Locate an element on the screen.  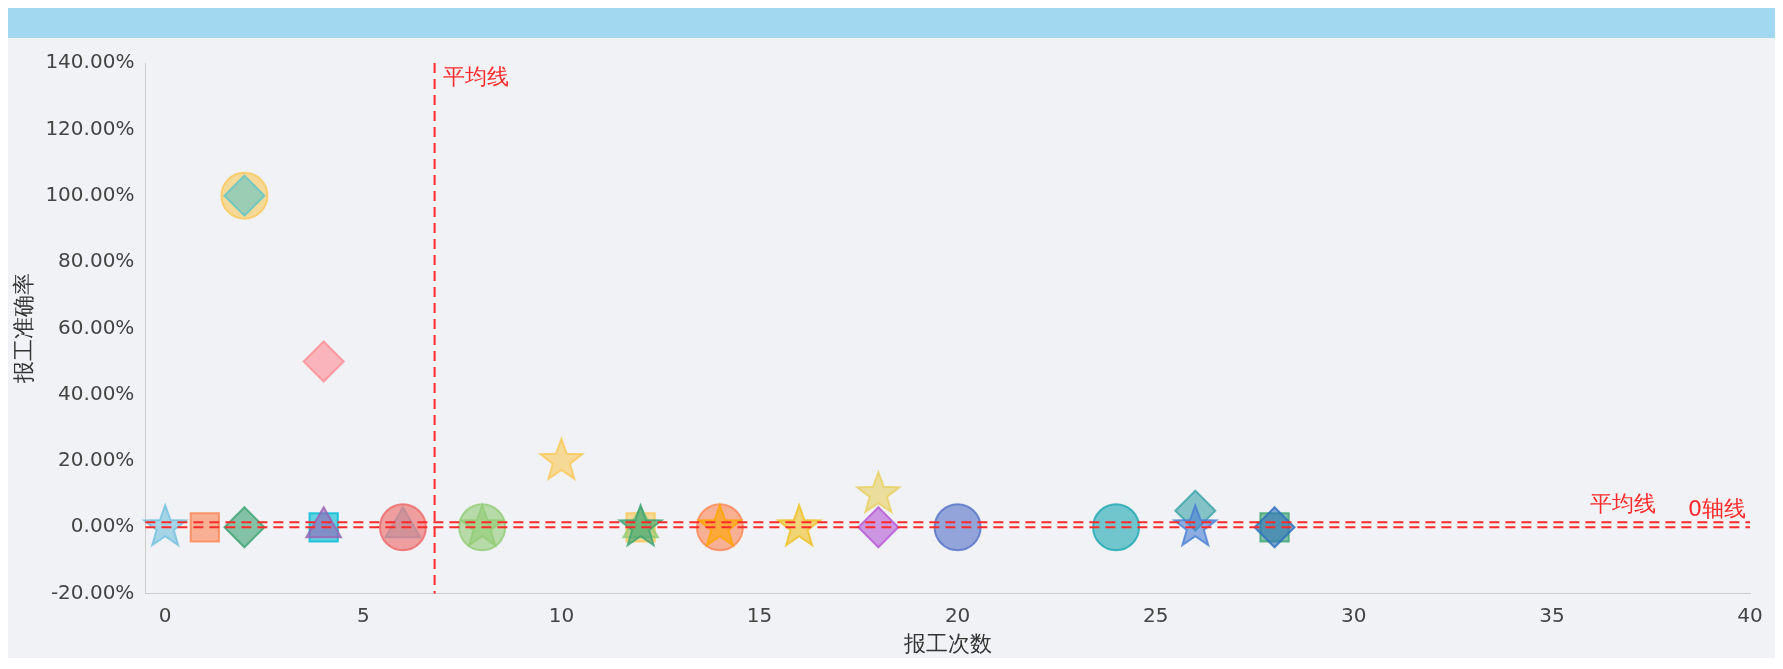
x-tick-label: 40 is located at coordinates (1750, 614).